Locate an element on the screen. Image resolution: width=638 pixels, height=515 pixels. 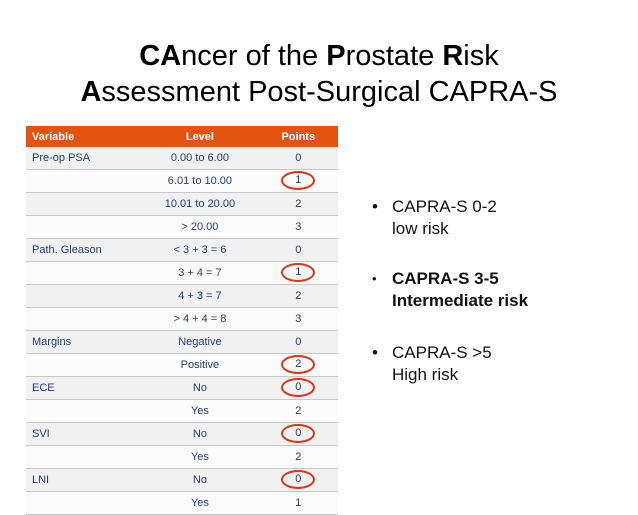
bullet-low-risk-label: low risk is located at coordinates (420, 228).